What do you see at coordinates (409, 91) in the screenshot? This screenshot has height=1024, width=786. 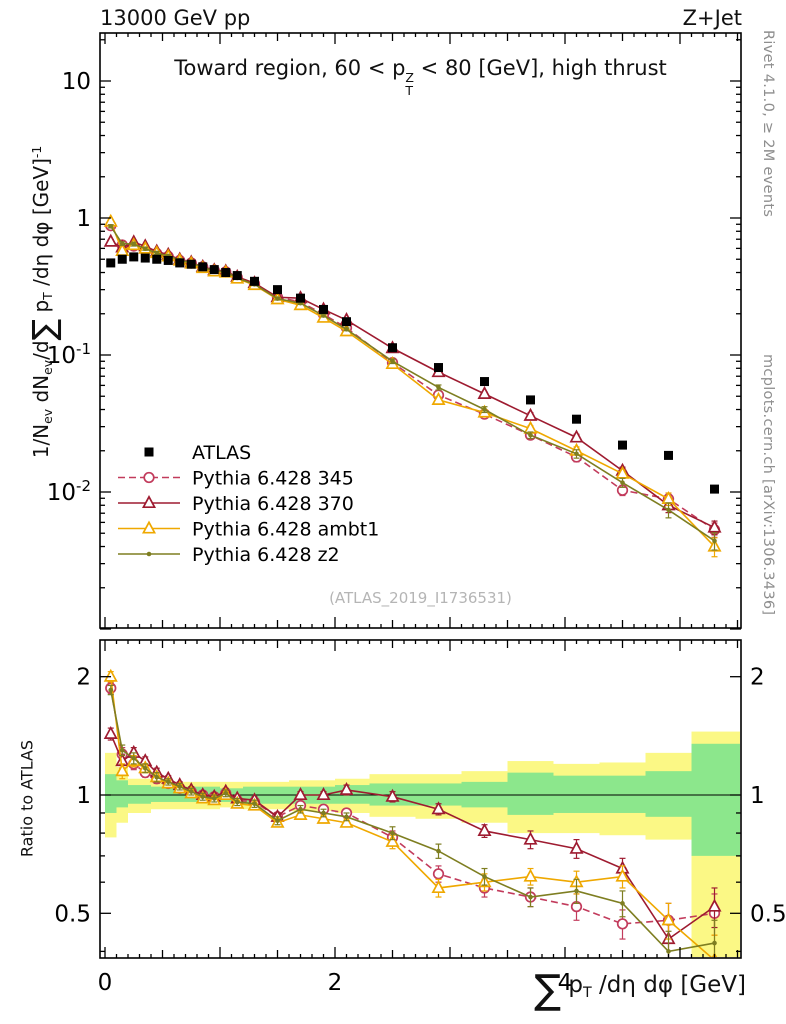 I see `pt-subscript: T` at bounding box center [409, 91].